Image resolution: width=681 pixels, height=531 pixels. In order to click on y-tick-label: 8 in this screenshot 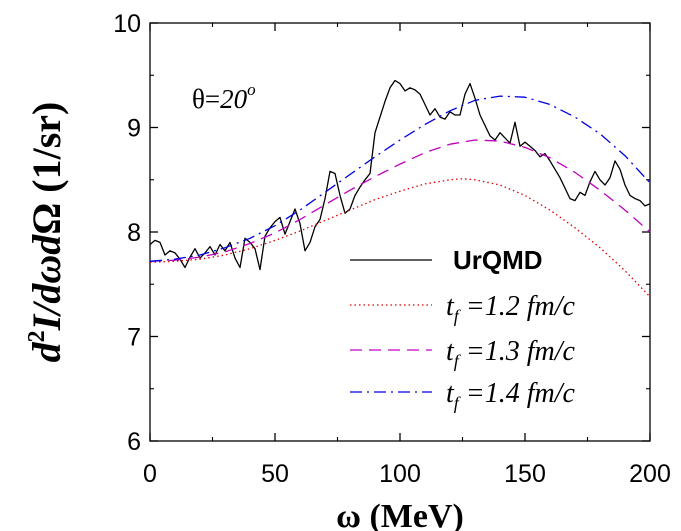, I will do `click(134, 233)`.